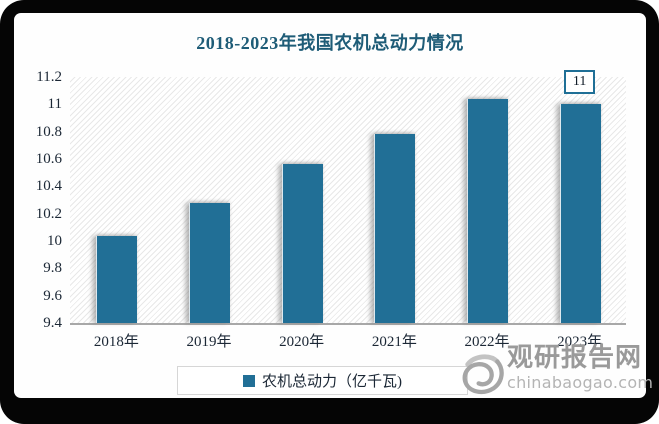 The width and height of the screenshot is (659, 424). Describe the element at coordinates (395, 228) in the screenshot. I see `bar-2021年` at that location.